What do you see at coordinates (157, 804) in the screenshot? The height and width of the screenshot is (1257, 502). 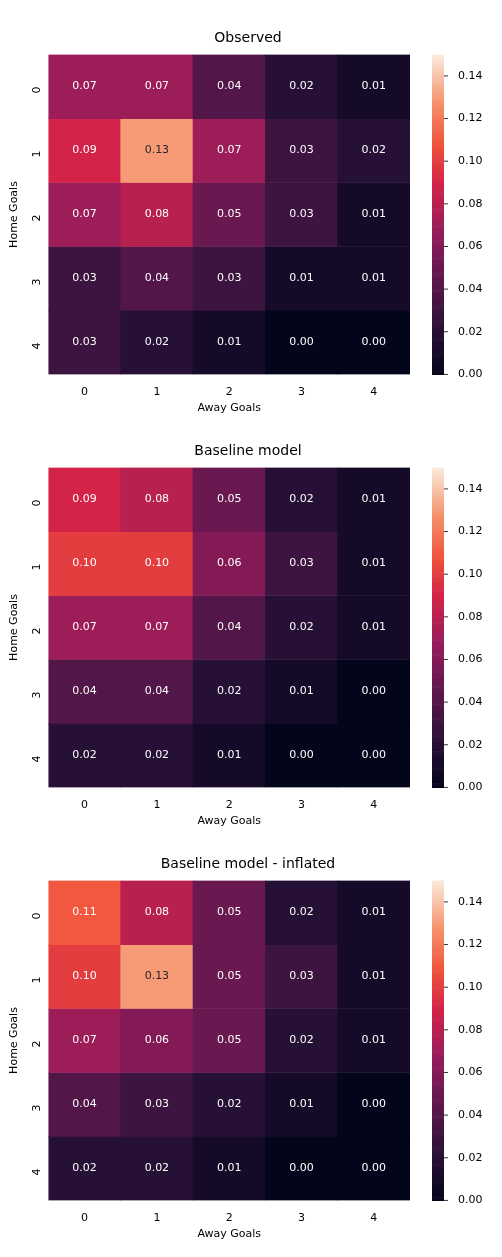 I see `x-tick-label: 1` at bounding box center [157, 804].